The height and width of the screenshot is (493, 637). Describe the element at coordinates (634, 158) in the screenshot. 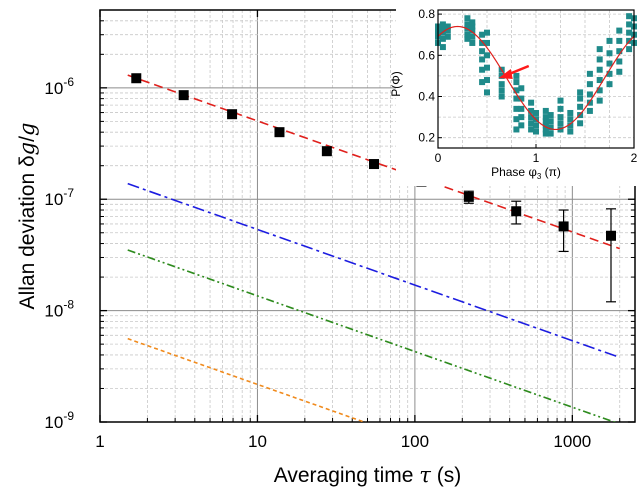

I see `inset-x-tick-label: 2` at that location.